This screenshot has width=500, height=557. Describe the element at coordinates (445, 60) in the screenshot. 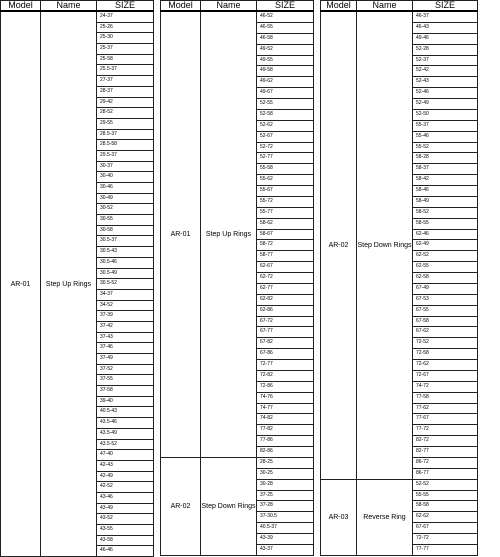

I see `size-cell: 52-37` at that location.